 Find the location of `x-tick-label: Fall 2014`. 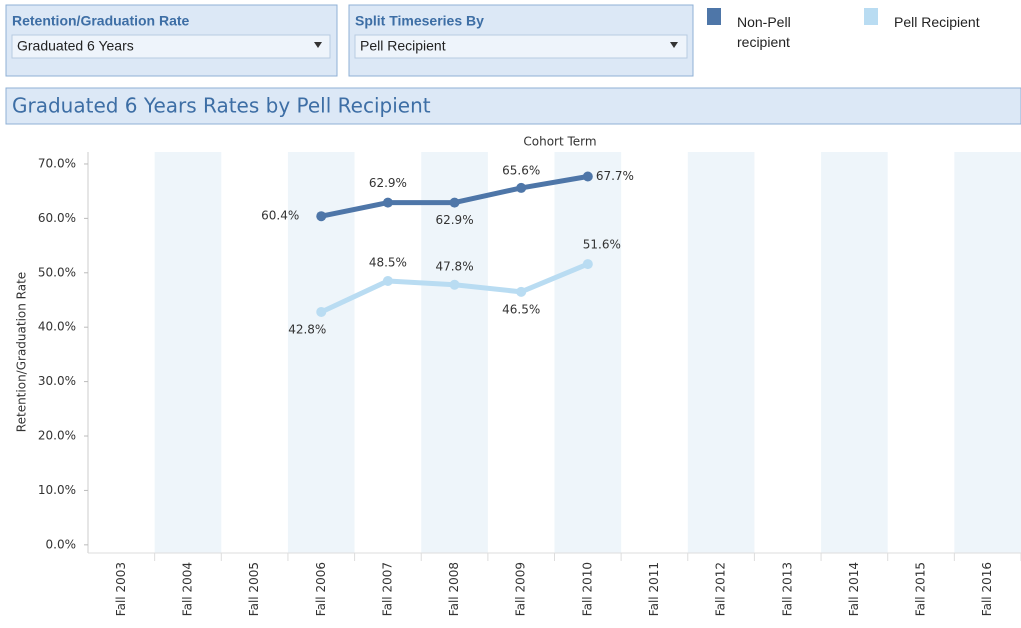

x-tick-label: Fall 2014 is located at coordinates (854, 589).